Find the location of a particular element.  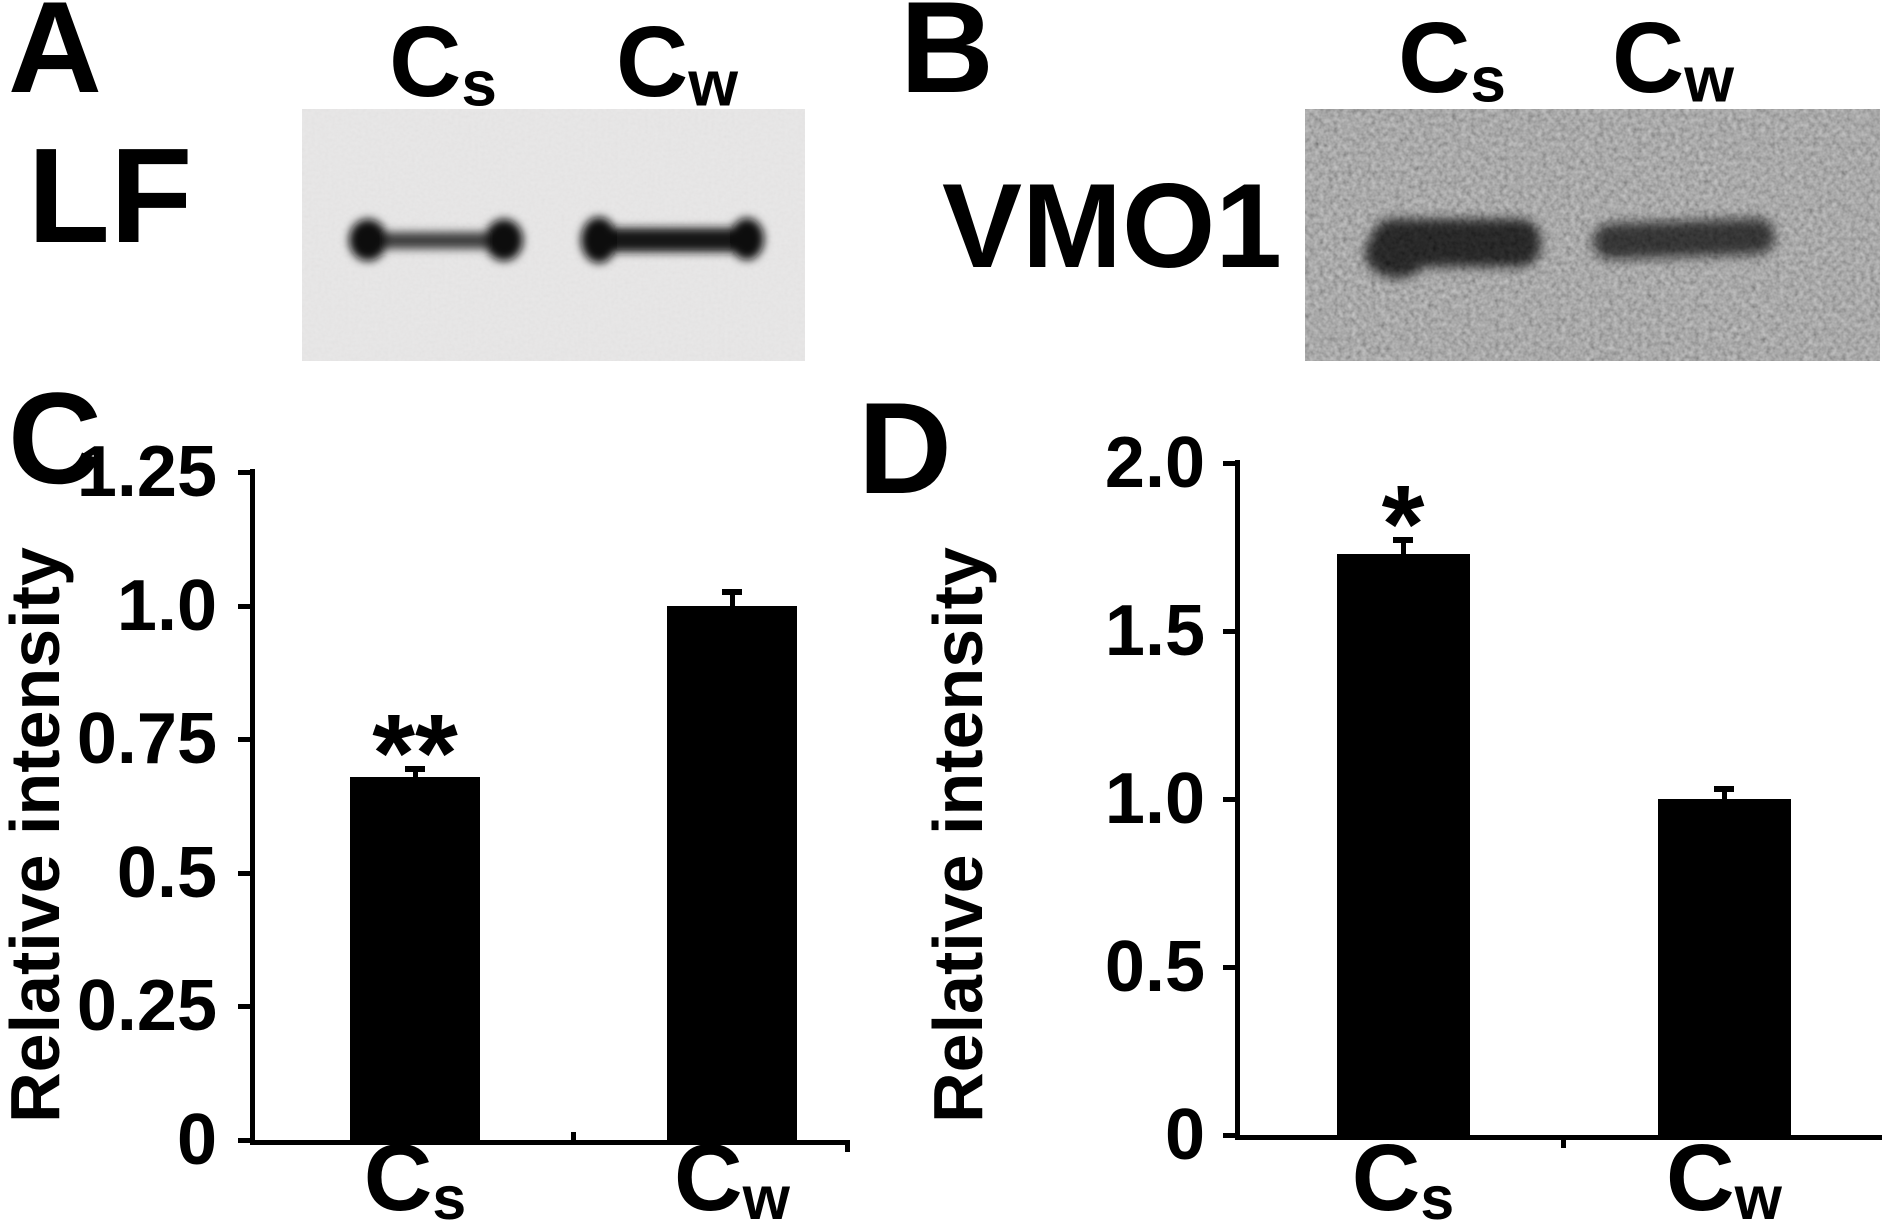

blot-vmo1-noise-overlay is located at coordinates (1592, 235).